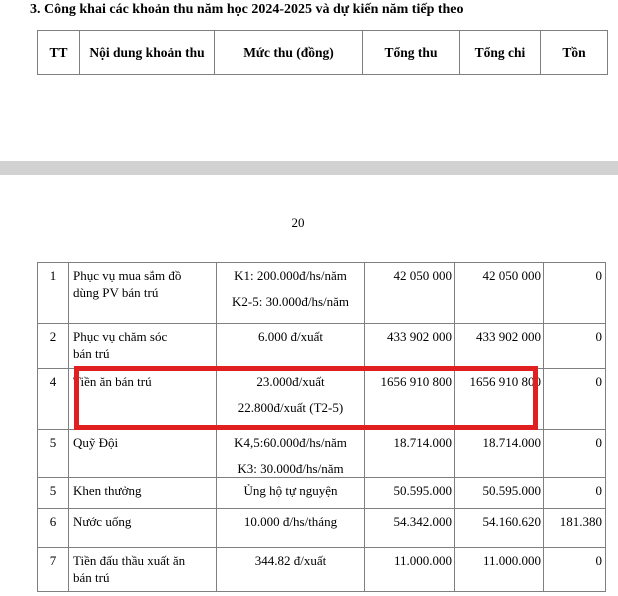 The image size is (618, 596). What do you see at coordinates (290, 521) in the screenshot?
I see `rate-line-1: 10.000 đ/hs/tháng` at bounding box center [290, 521].